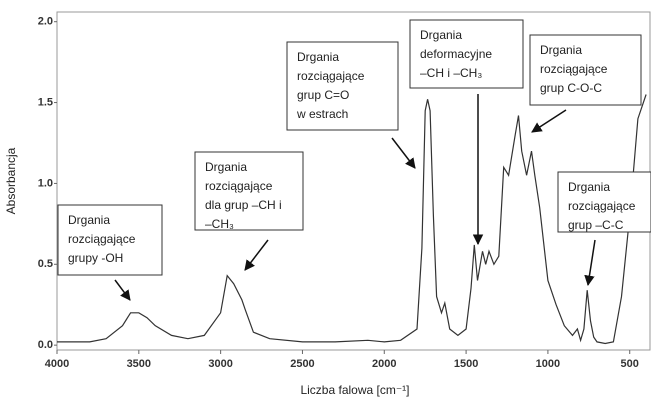  I want to click on x-tick-label: 500, so click(630, 364).